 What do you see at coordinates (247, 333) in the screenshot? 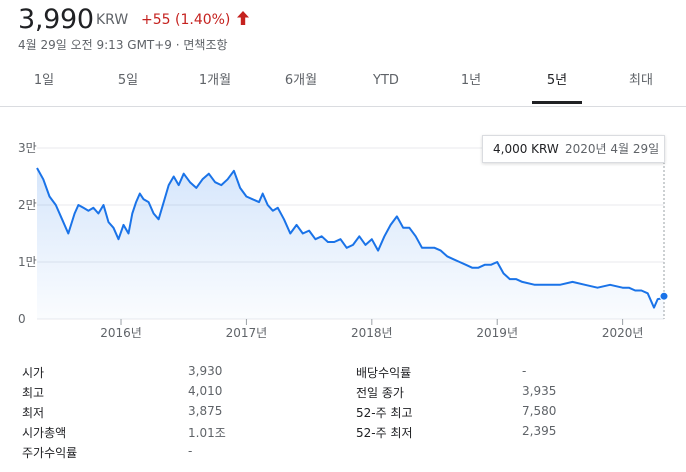
I see `x-tick-label: 2017년` at bounding box center [247, 333].